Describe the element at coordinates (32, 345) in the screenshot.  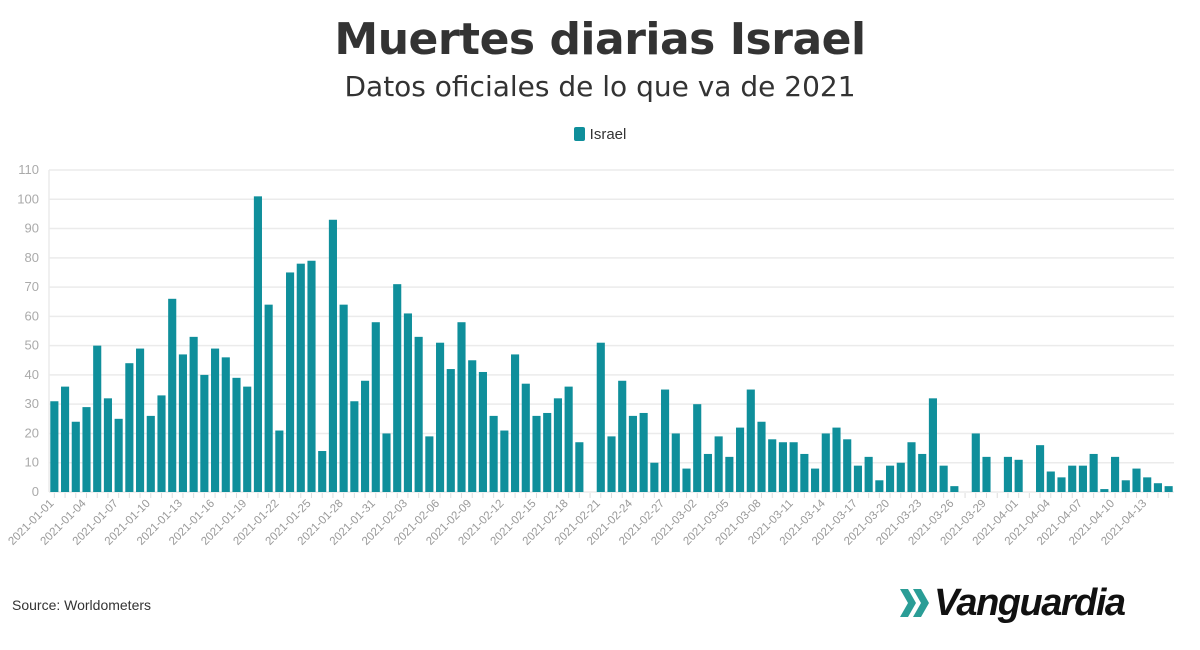
I see `y-tick-label: 50` at that location.